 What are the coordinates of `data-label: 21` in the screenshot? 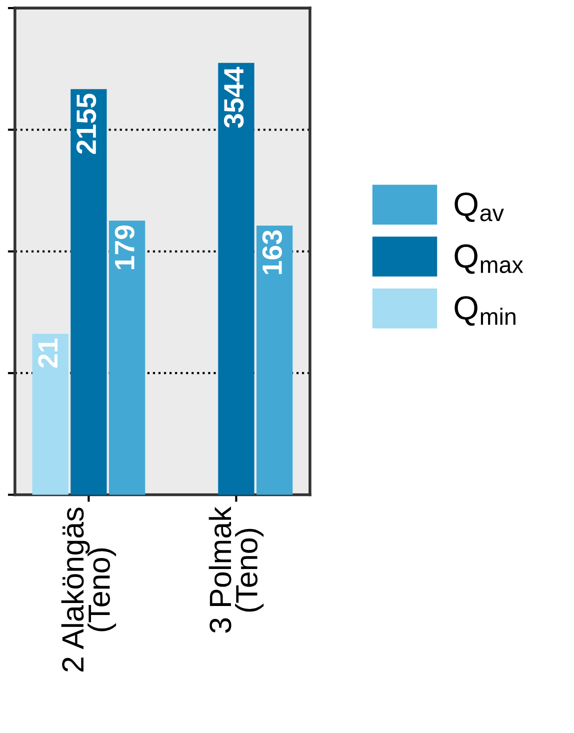 It's located at (48, 353).